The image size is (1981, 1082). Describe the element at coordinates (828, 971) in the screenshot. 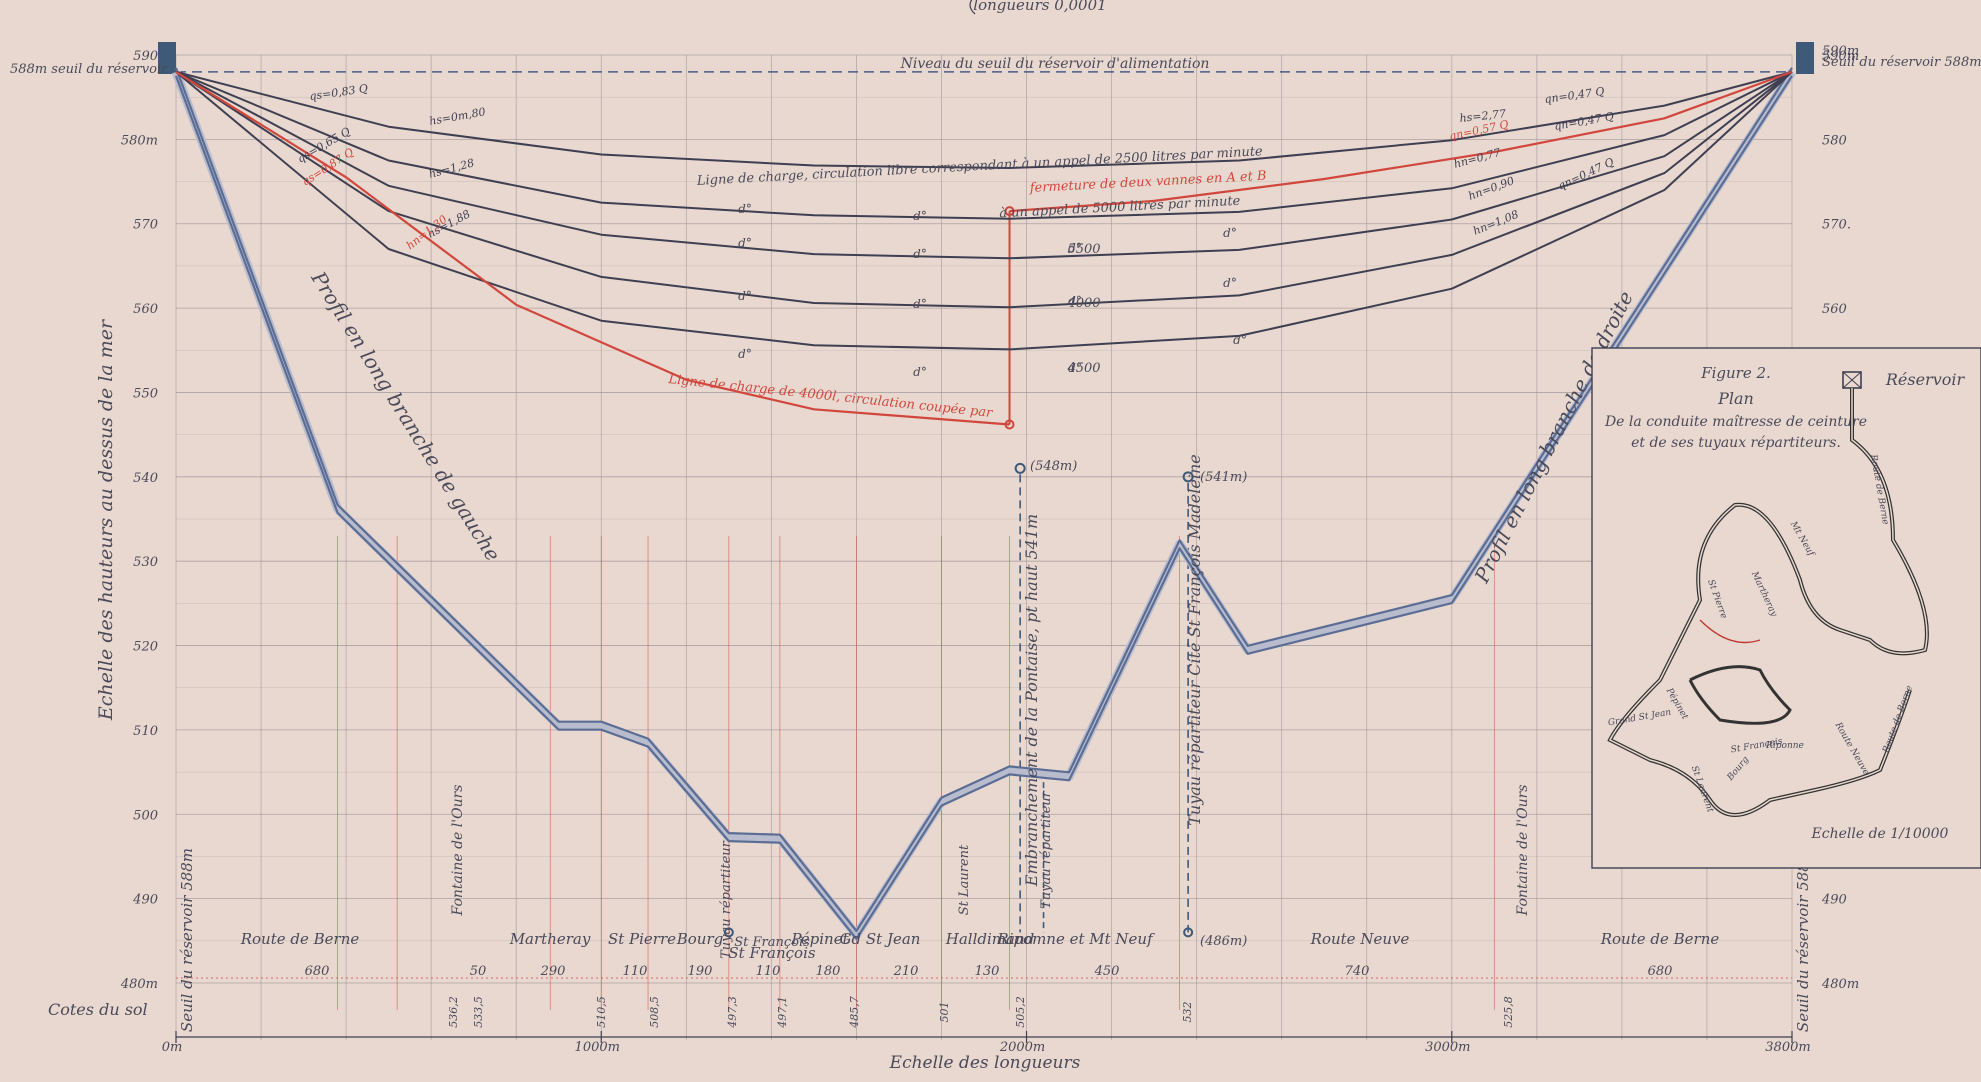

I see `segment-length: 180` at that location.